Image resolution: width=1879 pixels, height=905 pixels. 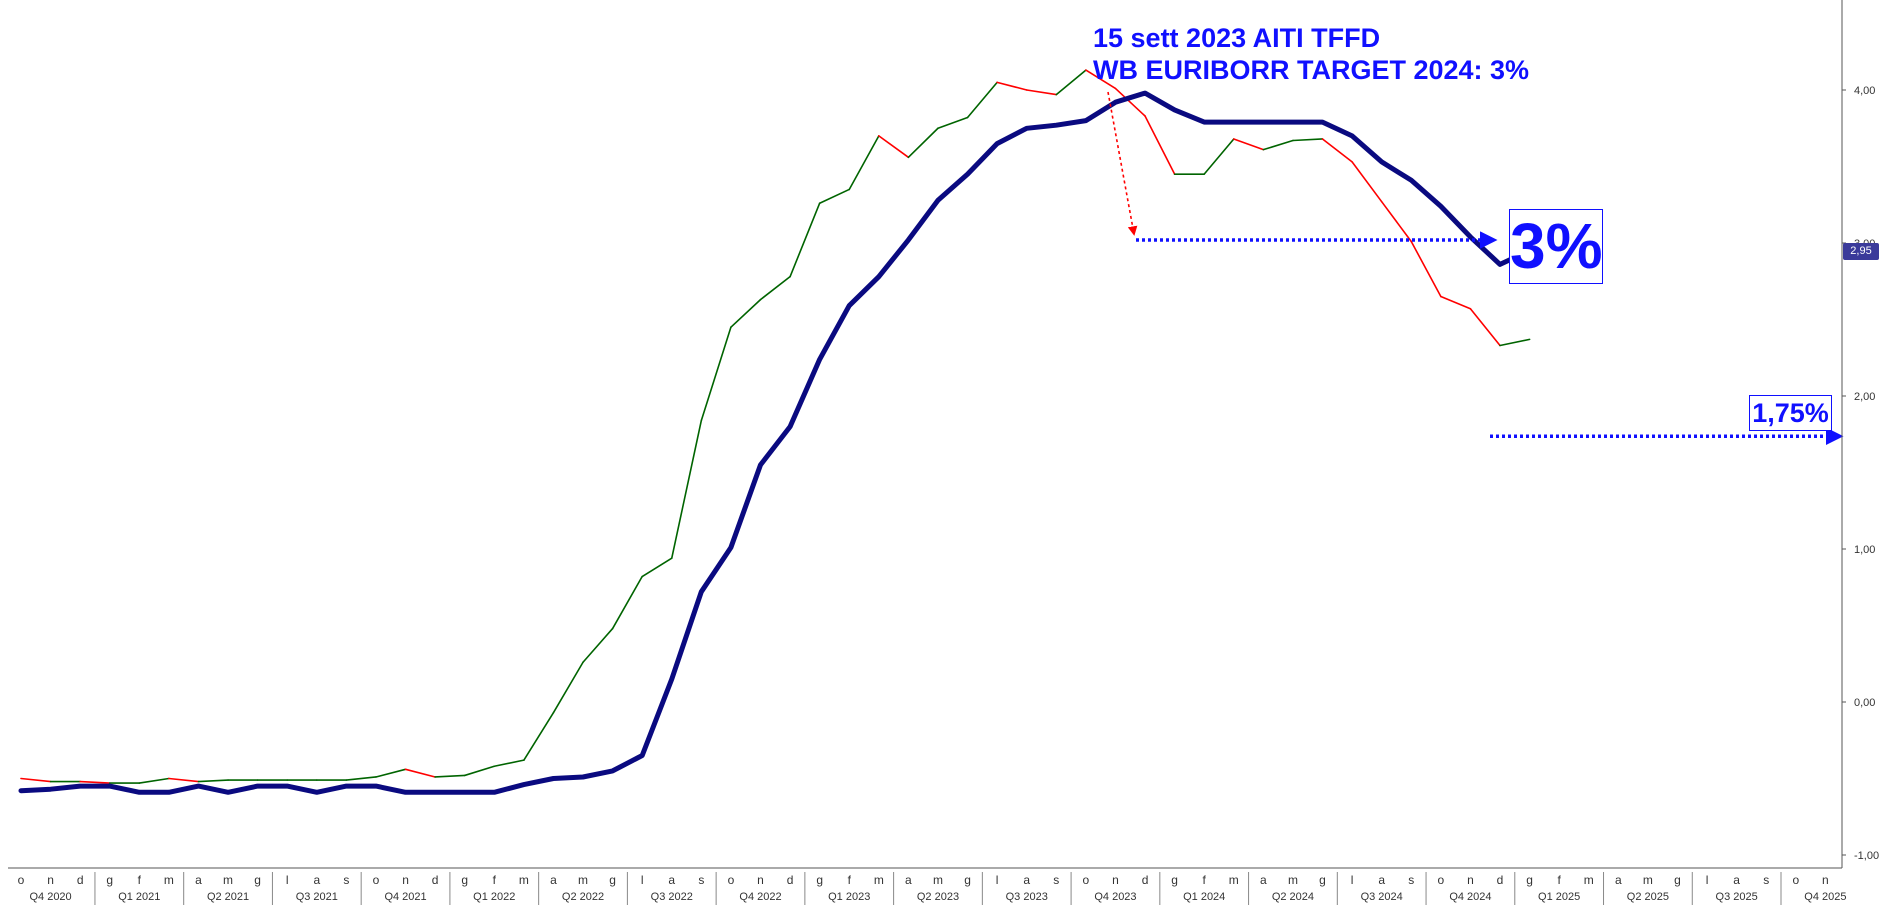 I want to click on y-tick-label: 1,00, so click(x=1864, y=550).